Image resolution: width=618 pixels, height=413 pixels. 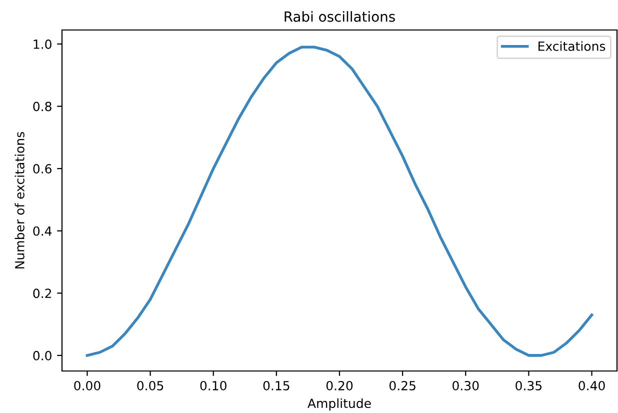 I want to click on x-tick-label: 0.40, so click(x=591, y=385).